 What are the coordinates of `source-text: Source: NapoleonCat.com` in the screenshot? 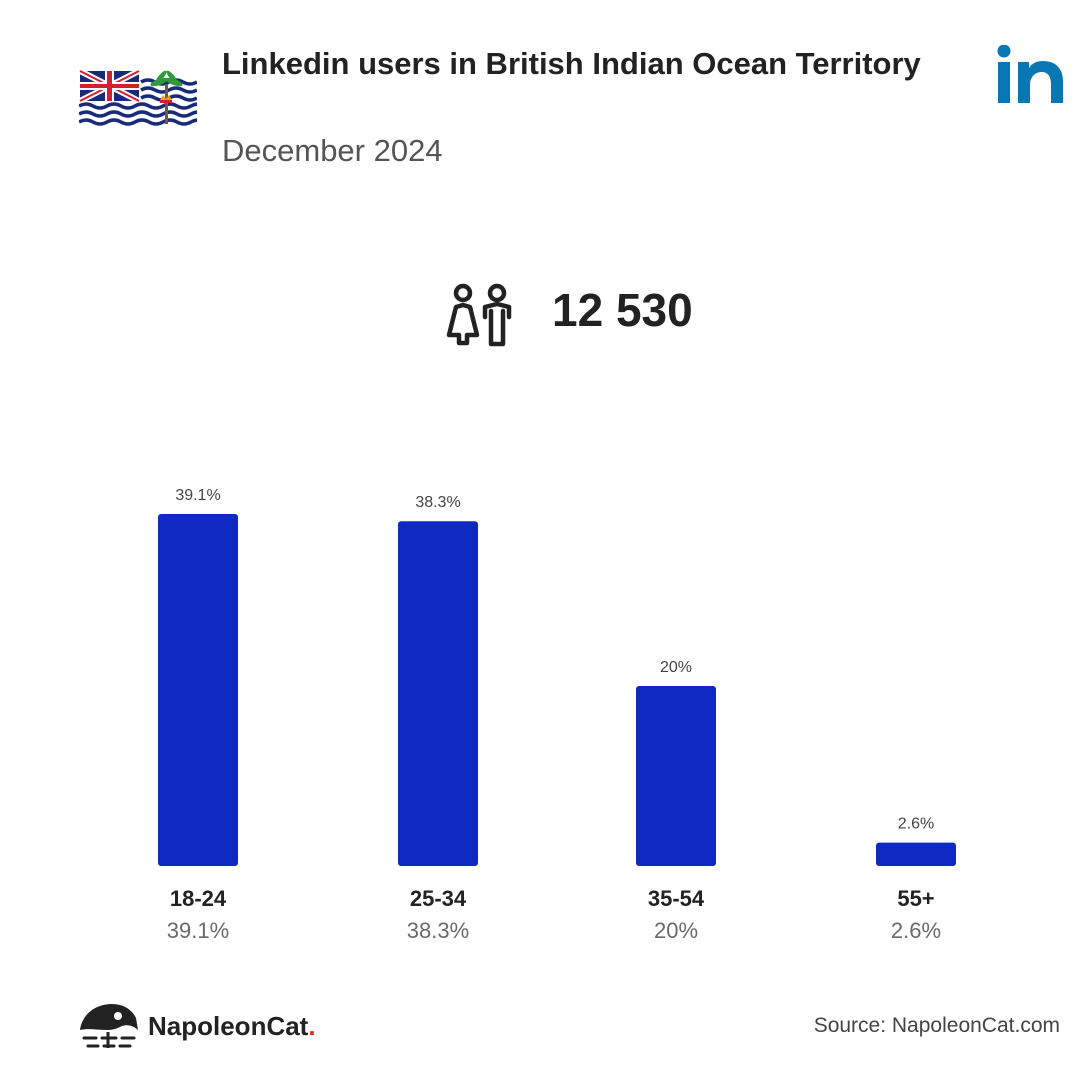 It's located at (936, 1025).